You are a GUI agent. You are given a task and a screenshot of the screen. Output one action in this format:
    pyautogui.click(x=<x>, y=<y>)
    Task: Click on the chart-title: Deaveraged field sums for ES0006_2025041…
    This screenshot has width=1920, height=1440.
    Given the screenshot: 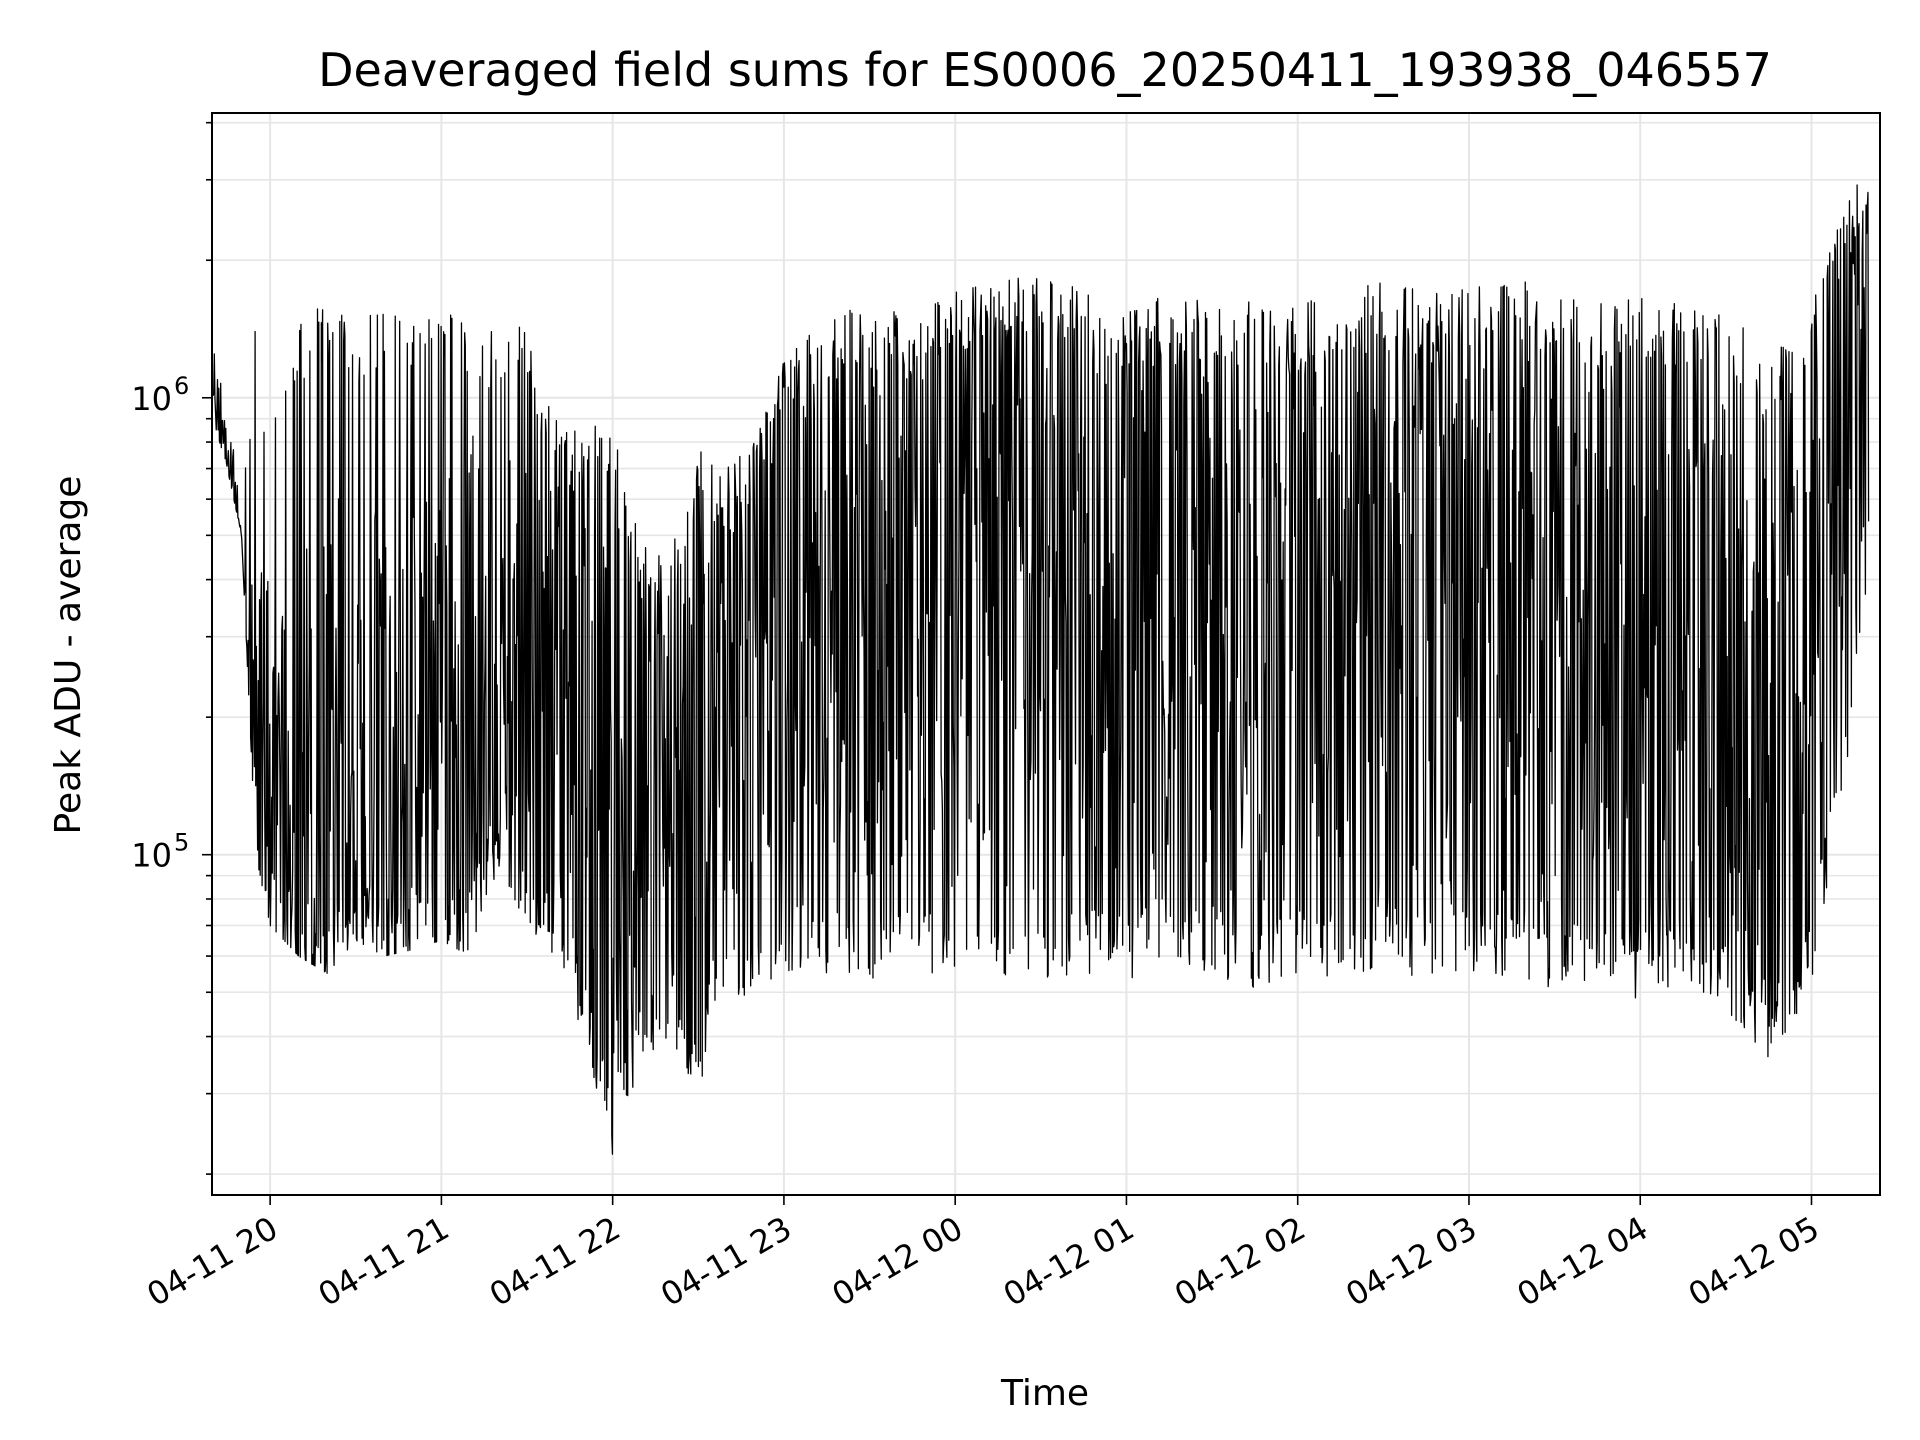 What is the action you would take?
    pyautogui.click(x=1045, y=70)
    